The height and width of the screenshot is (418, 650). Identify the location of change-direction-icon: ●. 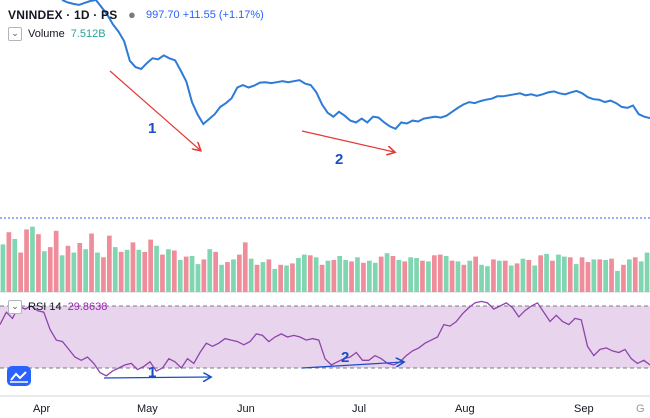
(132, 14).